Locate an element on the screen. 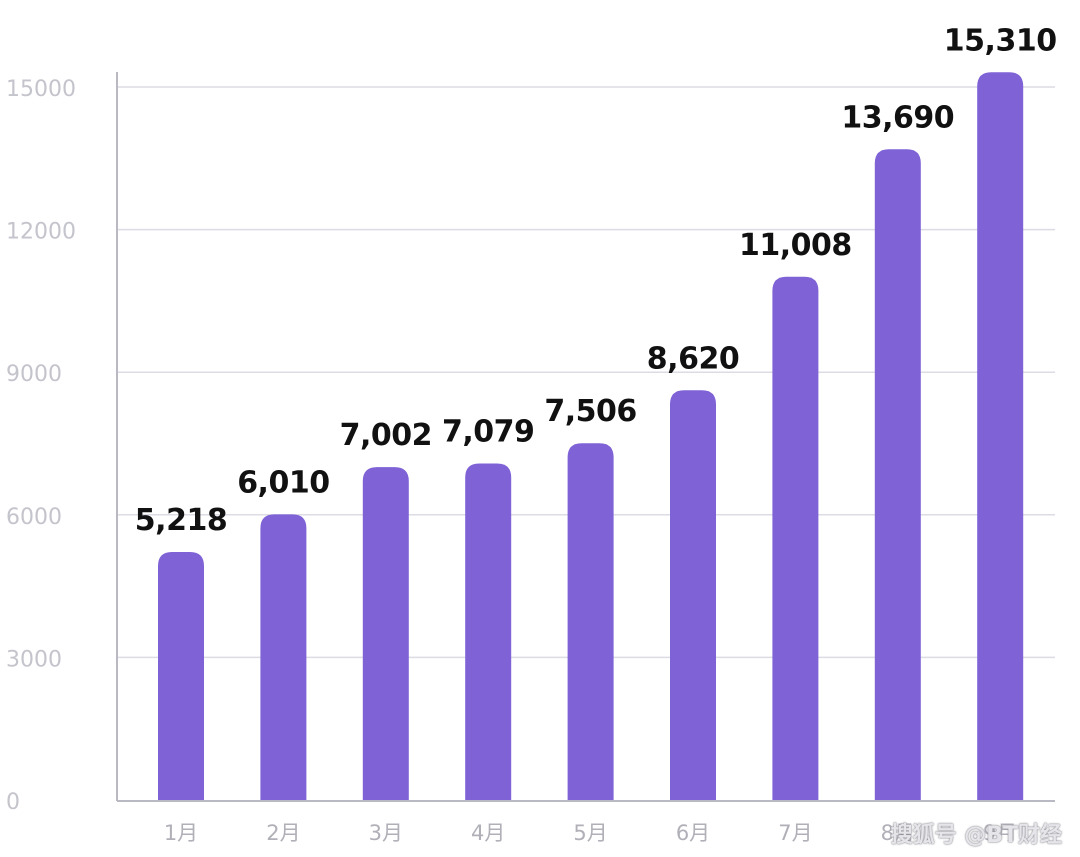 This screenshot has height=857, width=1080. x-tick-label: 2月 is located at coordinates (283, 833).